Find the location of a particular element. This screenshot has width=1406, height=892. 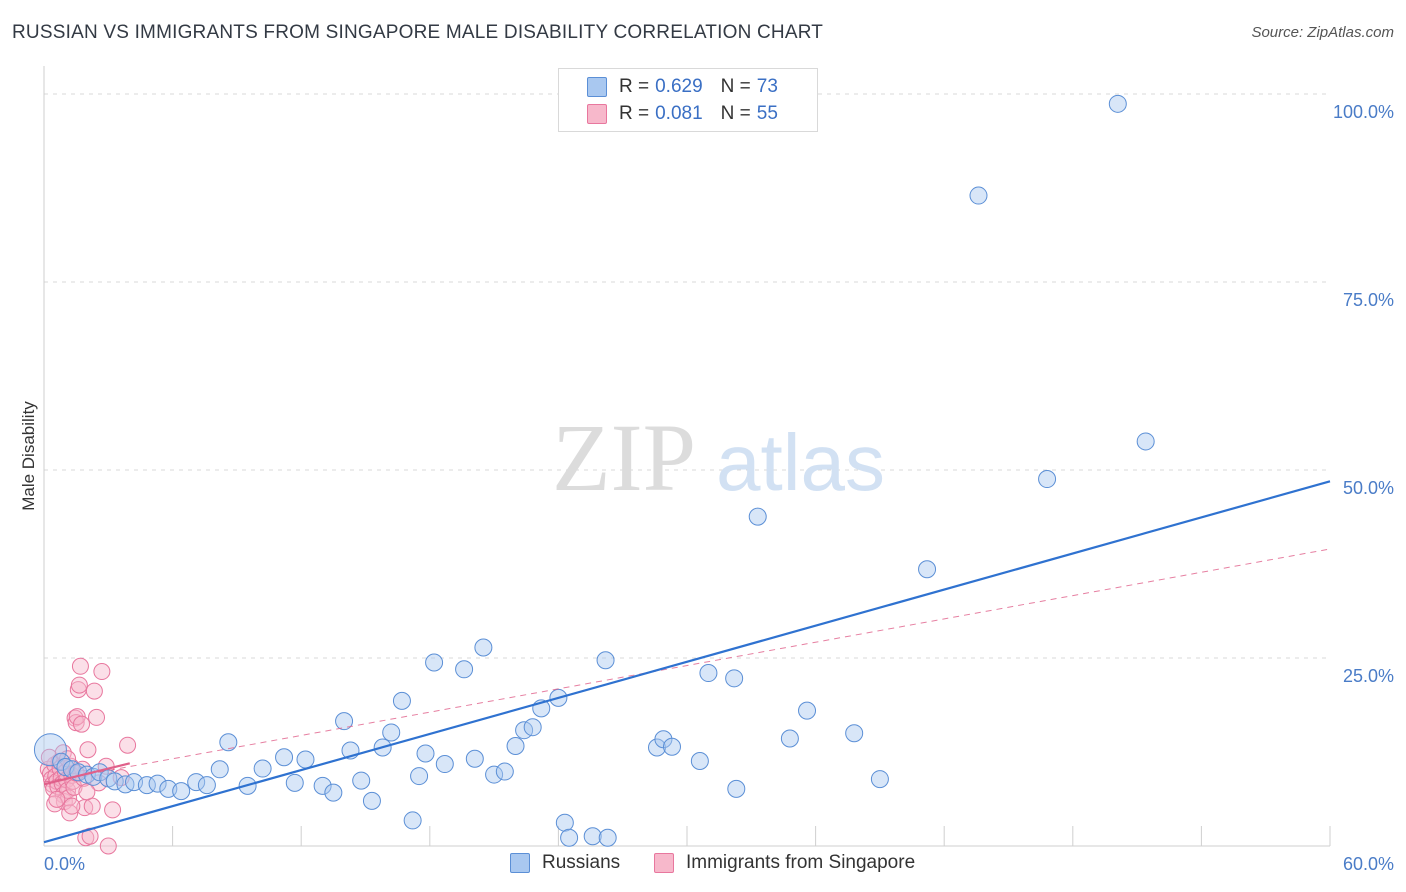

legend-swatch-singapore is located at coordinates (597, 114).